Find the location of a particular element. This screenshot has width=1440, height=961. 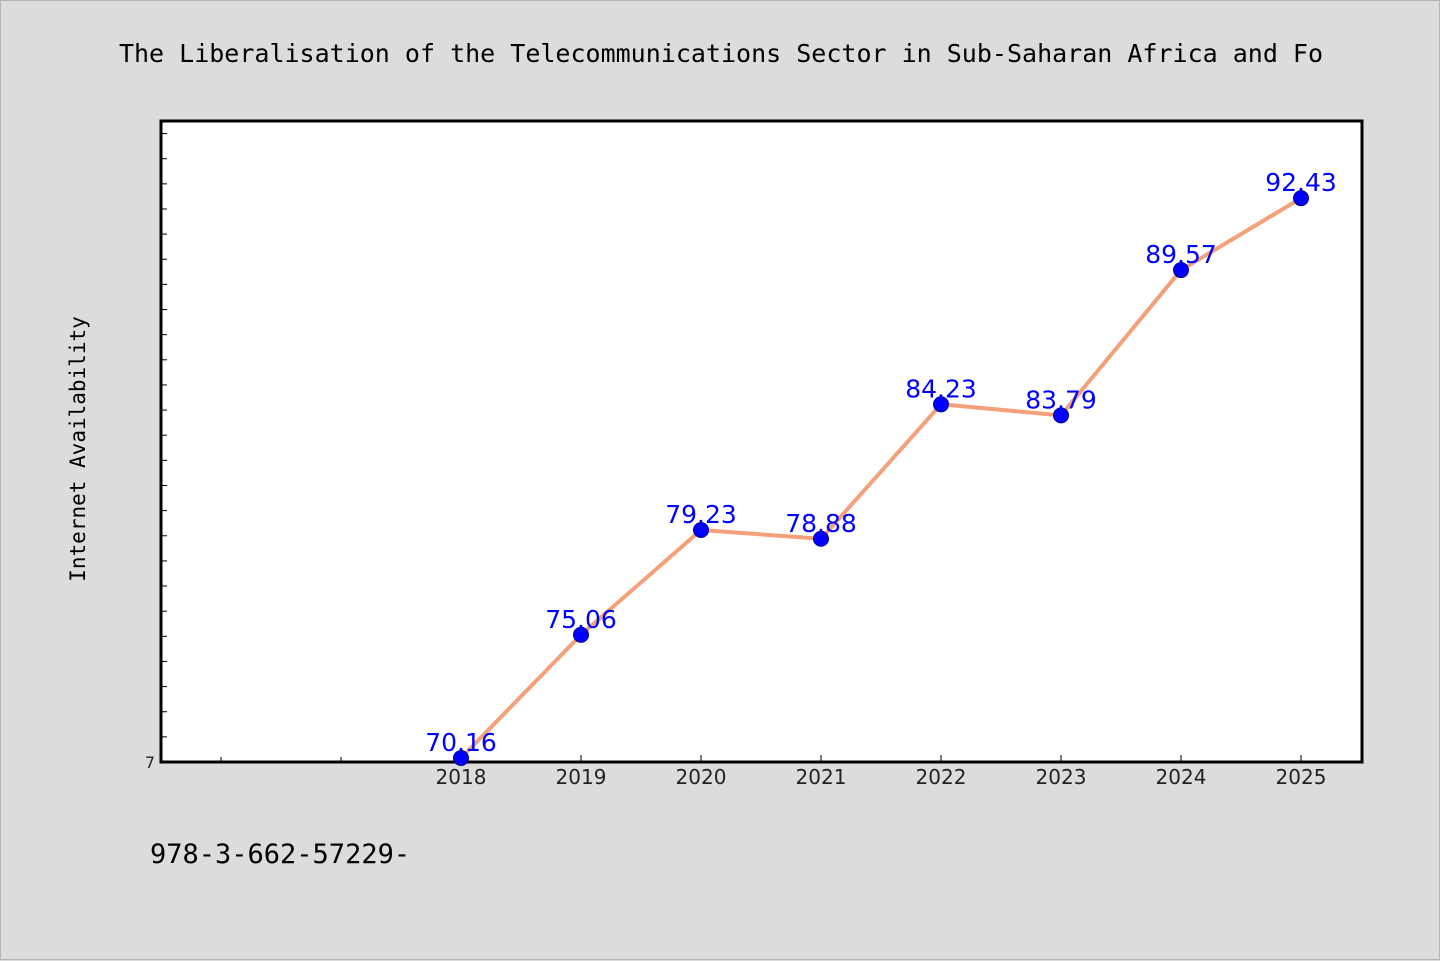

data-label: 75.06 is located at coordinates (581, 619).